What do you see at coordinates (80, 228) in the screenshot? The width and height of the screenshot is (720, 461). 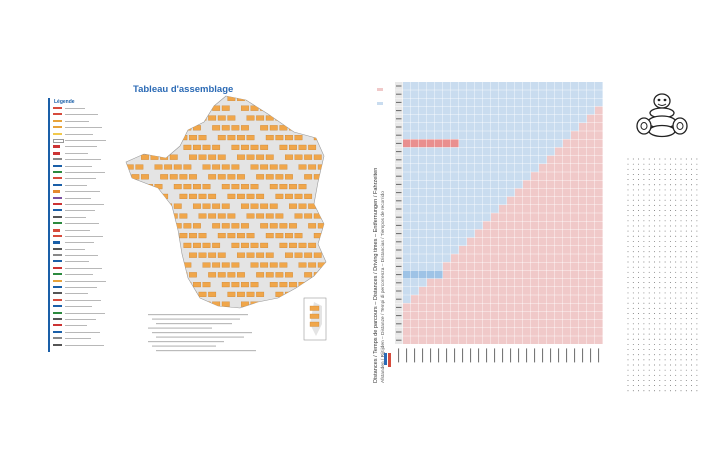 I see `legend-rows` at bounding box center [80, 228].